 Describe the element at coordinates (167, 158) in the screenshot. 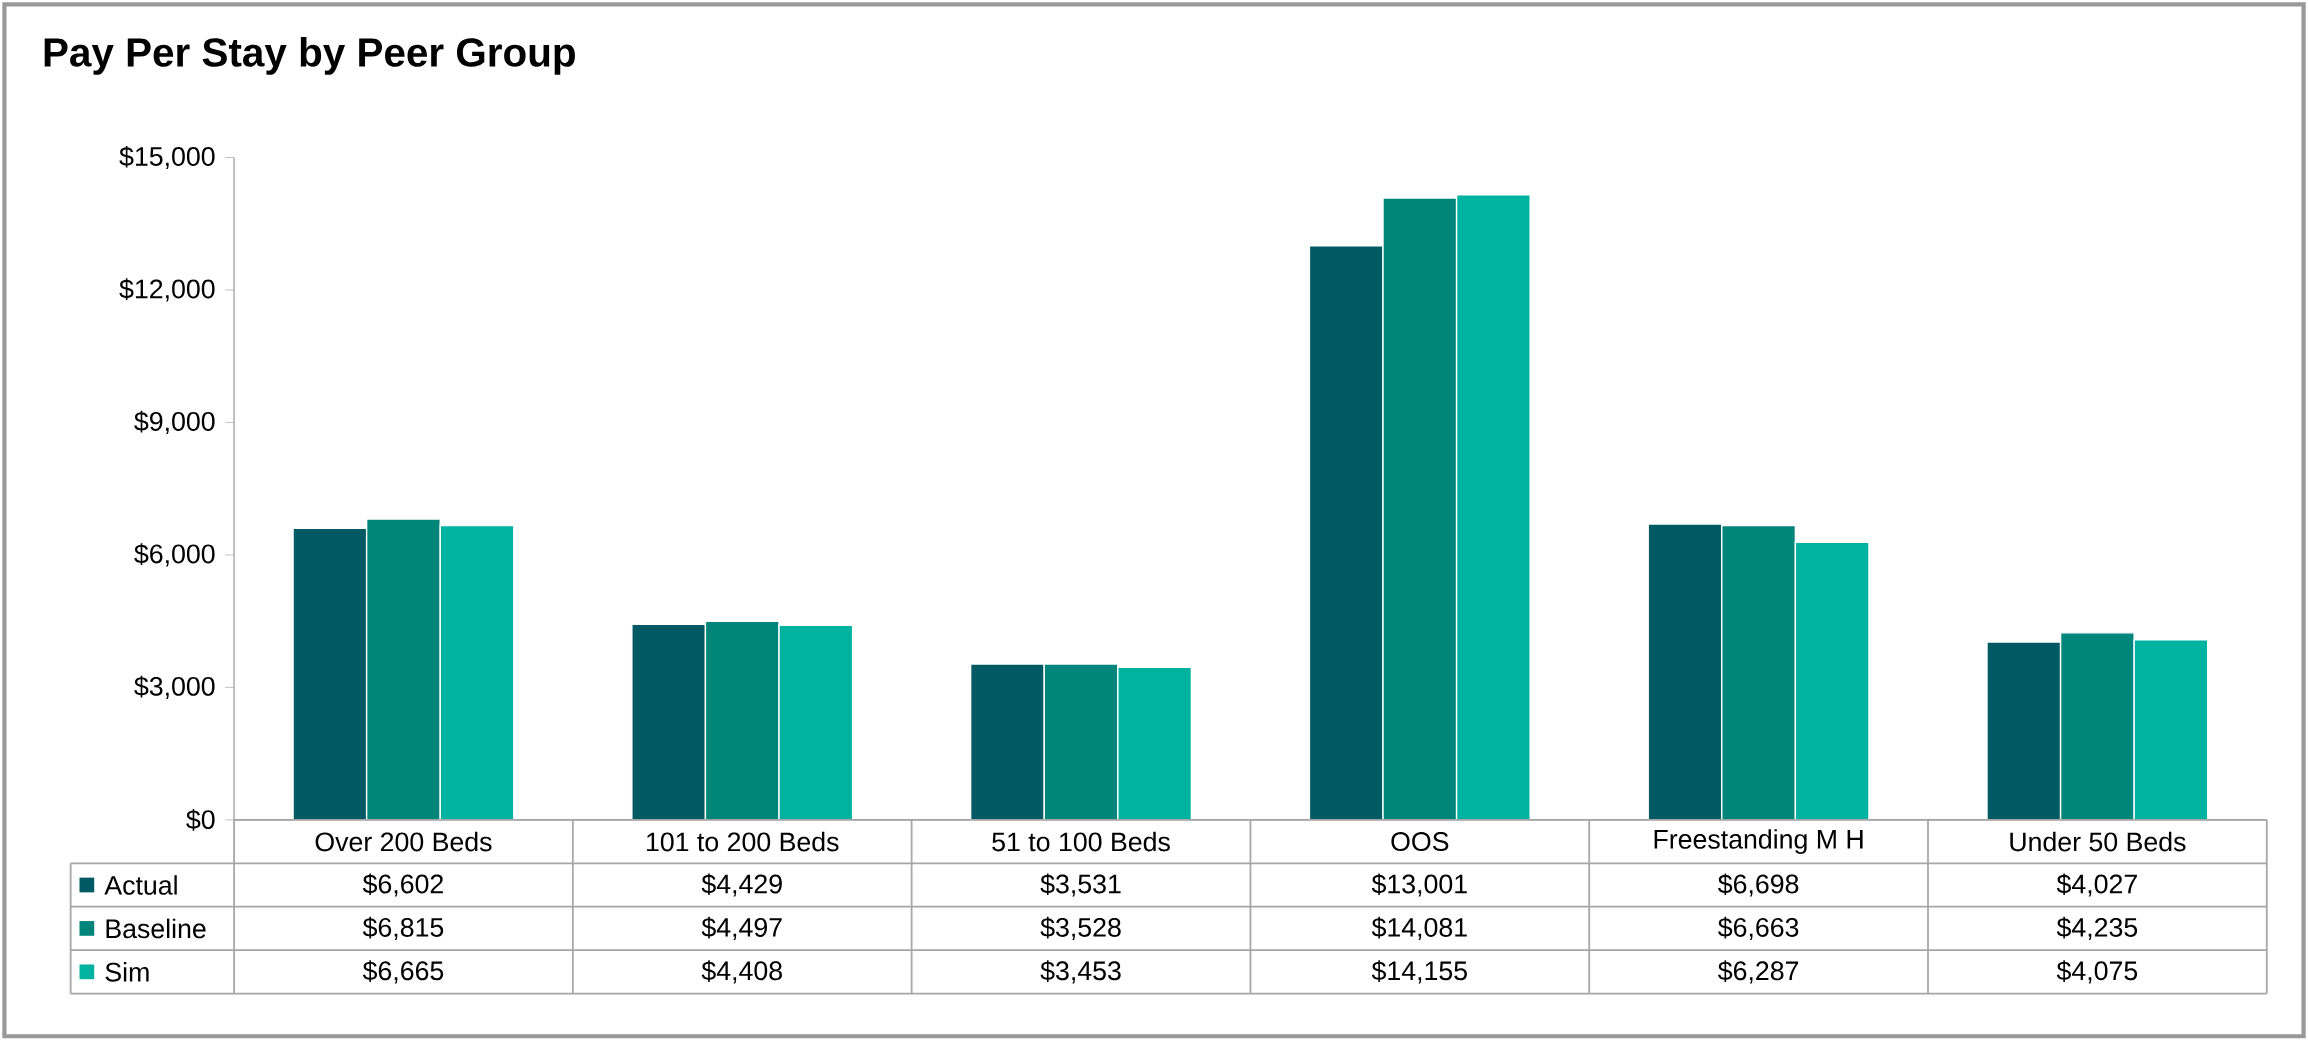

I see `y-tick-label: $15,000` at that location.